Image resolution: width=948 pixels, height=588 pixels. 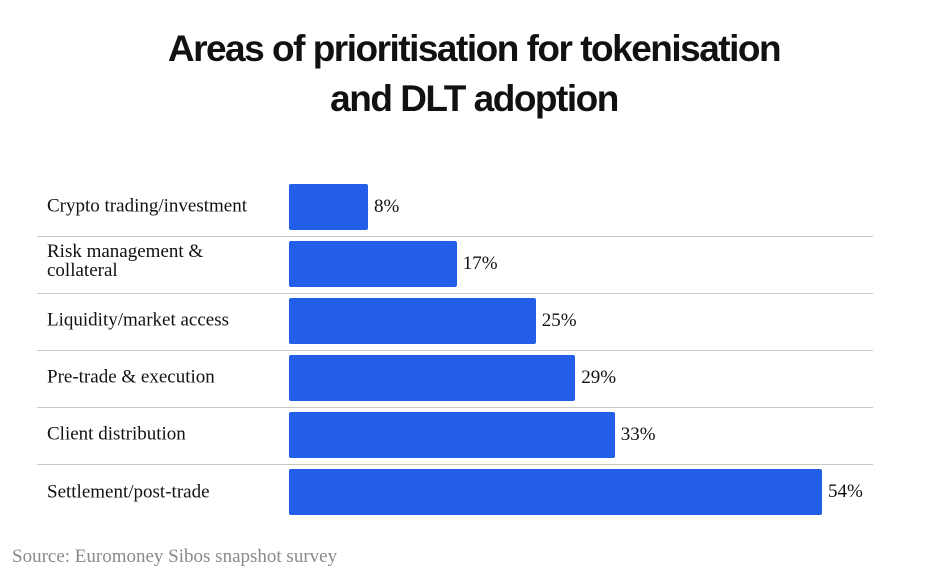 I want to click on bar-row: Crypto trading/investment 8%, so click(x=455, y=208).